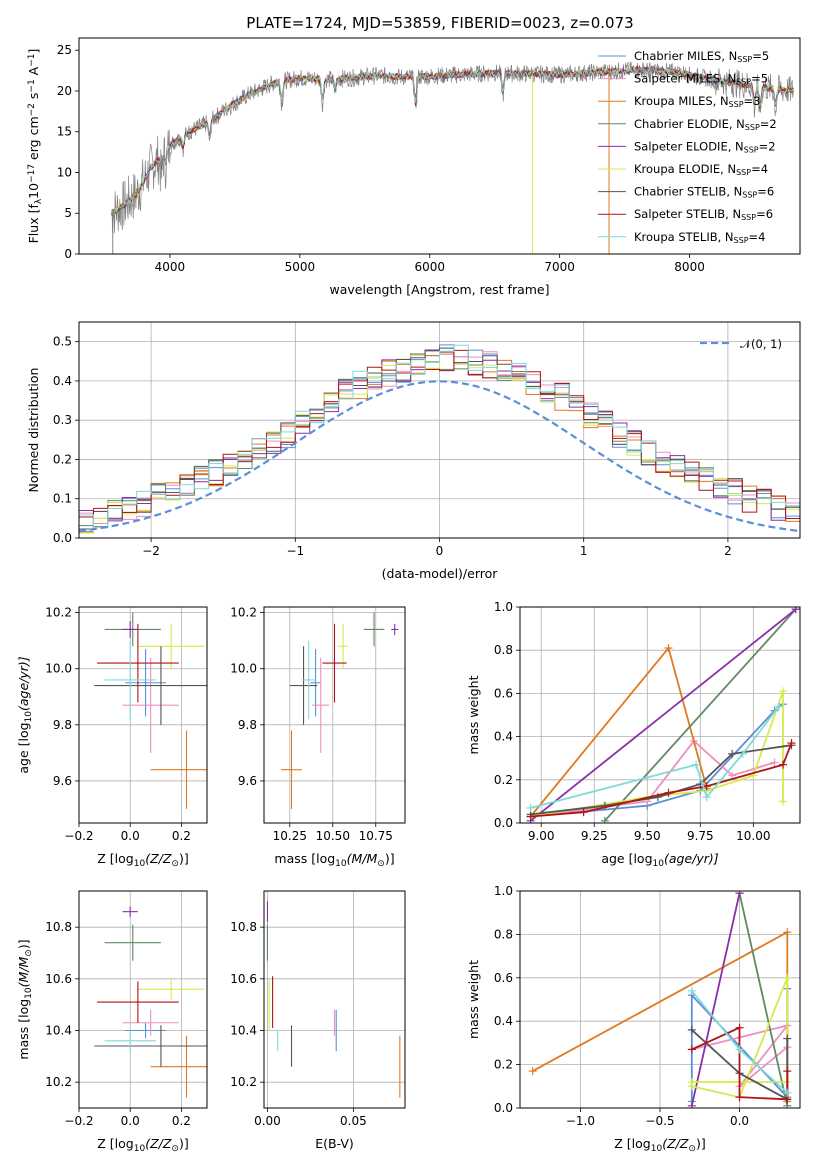 The height and width of the screenshot is (1170, 819). What do you see at coordinates (150, 710) in the screenshot?
I see `age_vs_Z-points` at bounding box center [150, 710].